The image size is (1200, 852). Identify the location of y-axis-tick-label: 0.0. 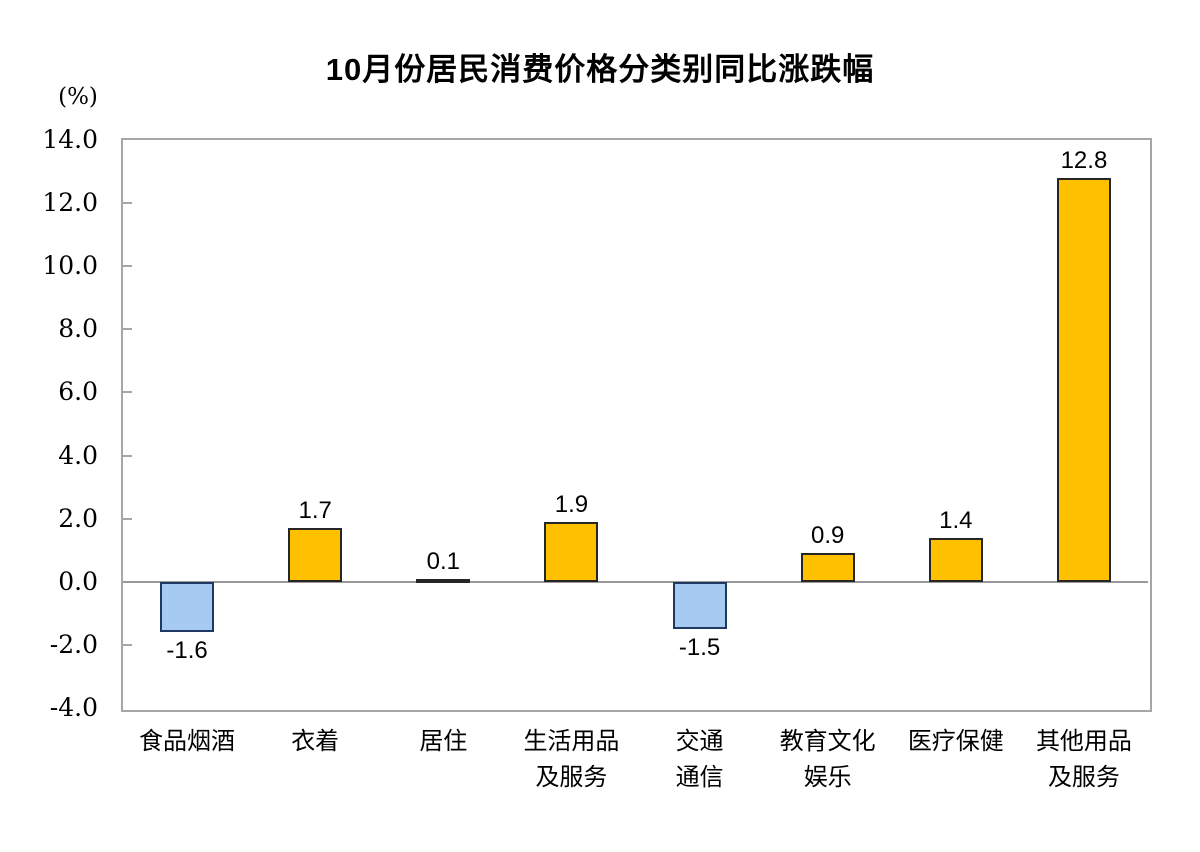
(78, 581).